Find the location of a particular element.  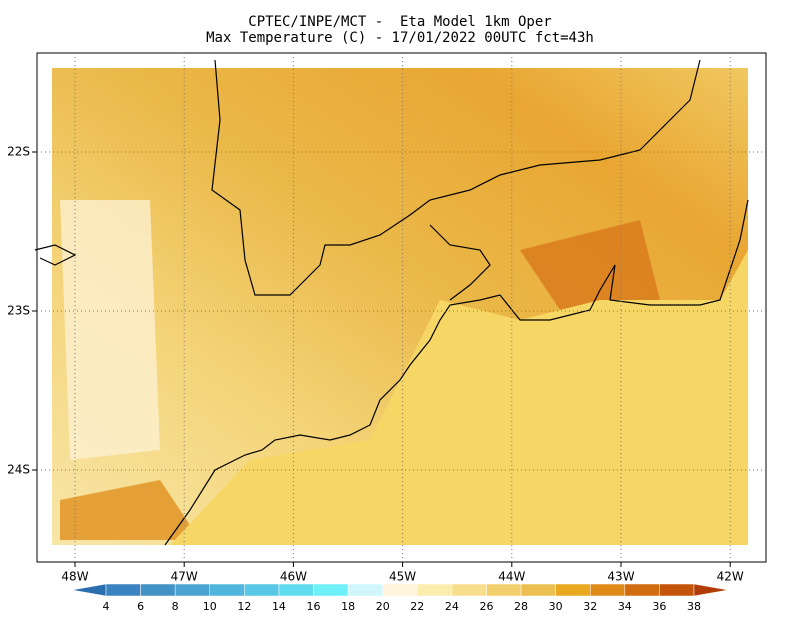

colorbar-label: 30 is located at coordinates (556, 606).